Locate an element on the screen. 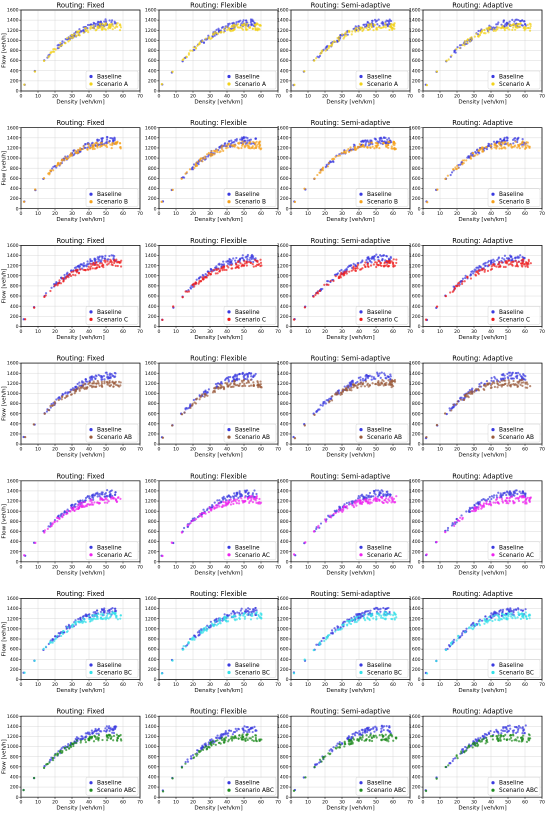 The height and width of the screenshot is (820, 550). y-tick-label: 1000 is located at coordinates (13, 159).